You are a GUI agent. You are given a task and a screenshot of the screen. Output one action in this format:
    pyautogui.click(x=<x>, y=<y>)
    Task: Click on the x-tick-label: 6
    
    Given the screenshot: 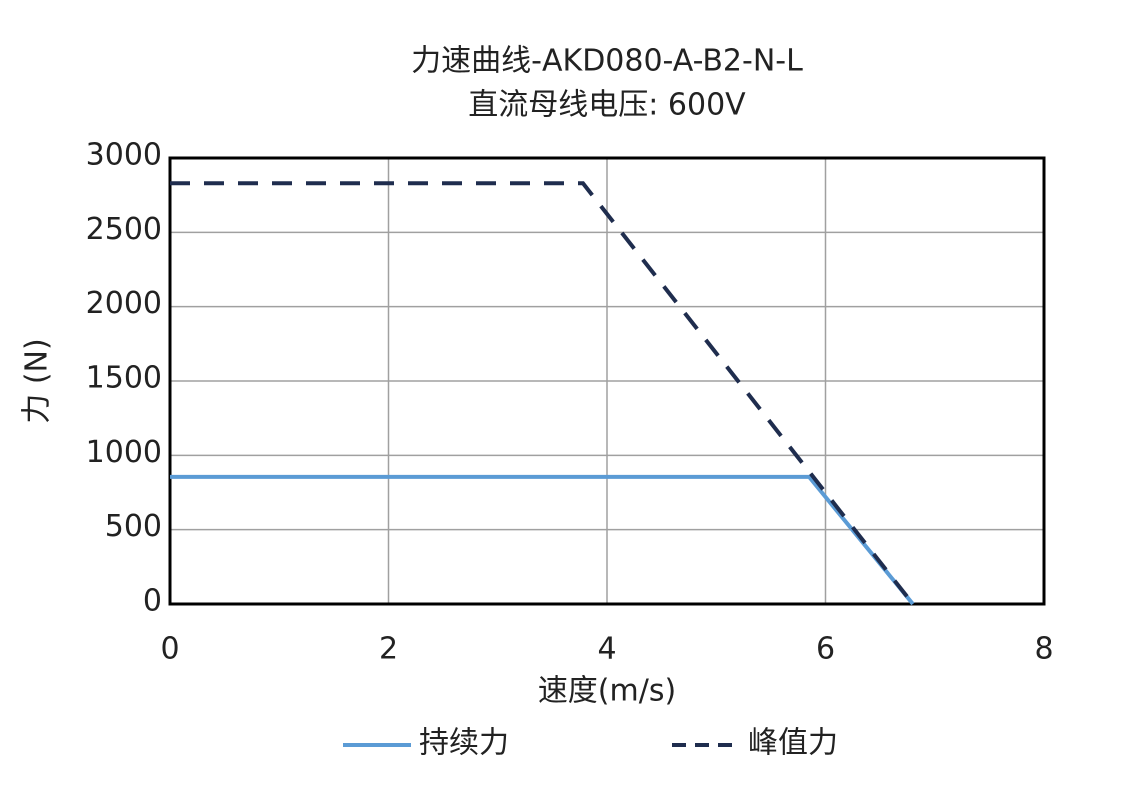 What is the action you would take?
    pyautogui.click(x=825, y=649)
    